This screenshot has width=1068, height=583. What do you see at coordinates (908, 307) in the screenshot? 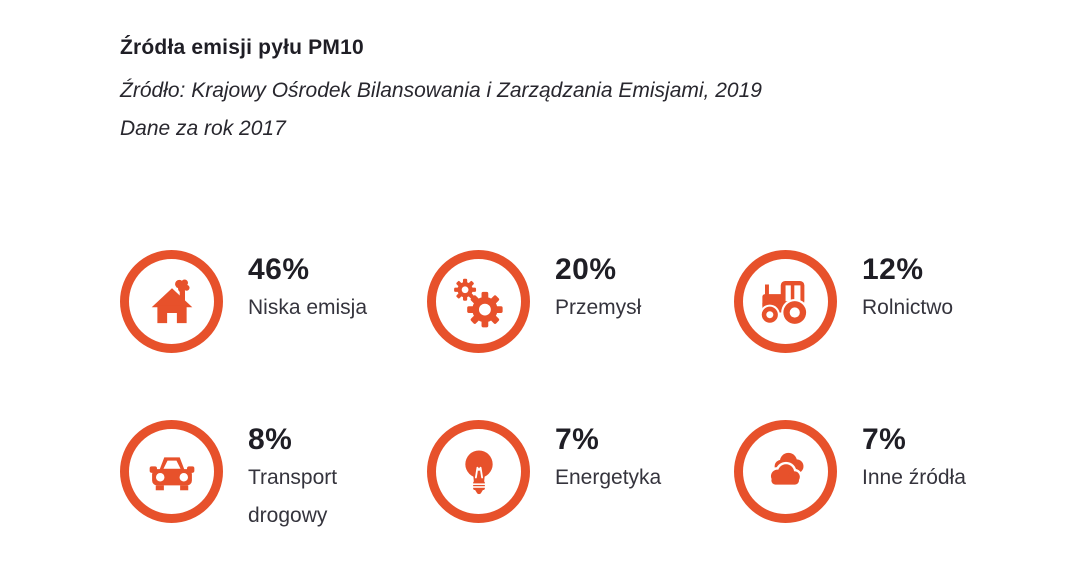
I see `source-label: Rolnictwo` at bounding box center [908, 307].